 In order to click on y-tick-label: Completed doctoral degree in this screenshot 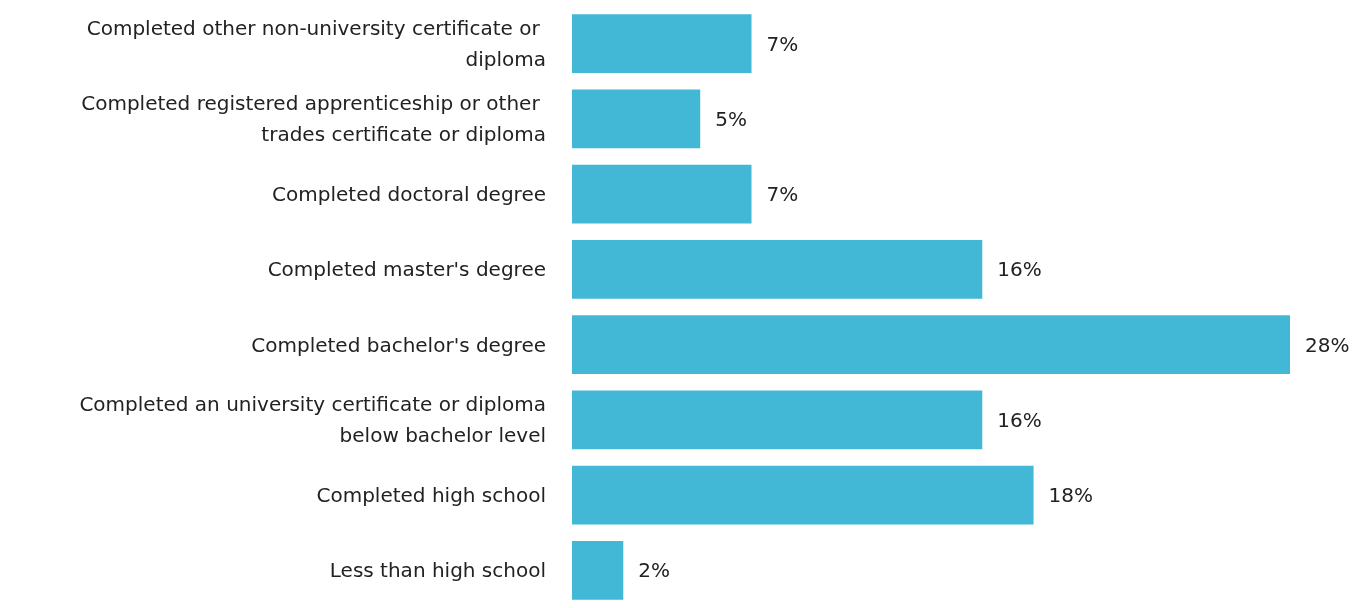, I will do `click(409, 194)`.